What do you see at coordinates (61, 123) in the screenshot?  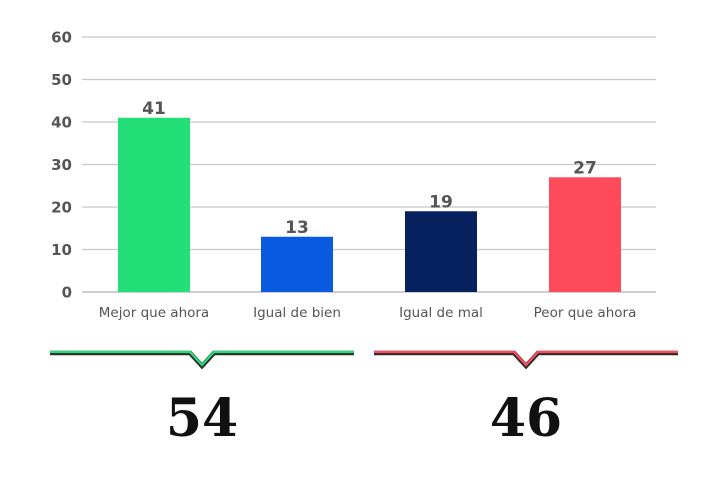 I see `y-tick-label: 40` at bounding box center [61, 123].